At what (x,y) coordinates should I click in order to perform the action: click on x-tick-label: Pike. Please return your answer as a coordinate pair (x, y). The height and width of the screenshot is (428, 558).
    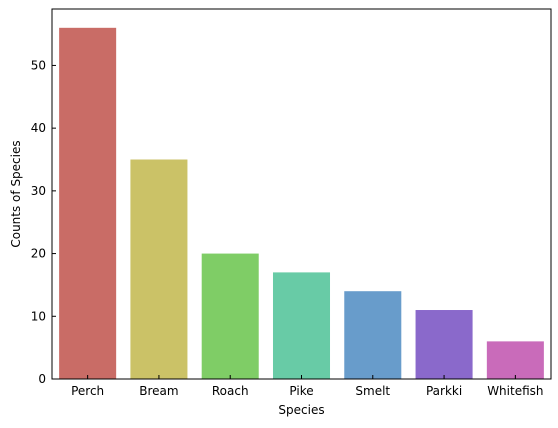
    Looking at the image, I should click on (301, 391).